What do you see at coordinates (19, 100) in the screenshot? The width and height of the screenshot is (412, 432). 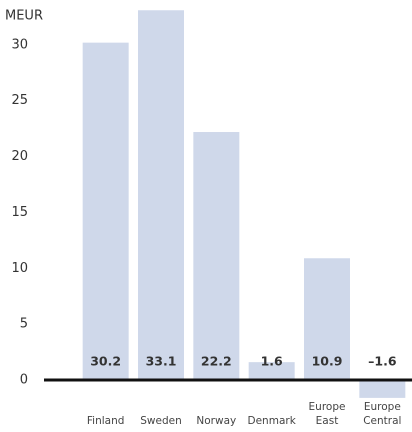 I see `y-tick-label: 25` at bounding box center [19, 100].